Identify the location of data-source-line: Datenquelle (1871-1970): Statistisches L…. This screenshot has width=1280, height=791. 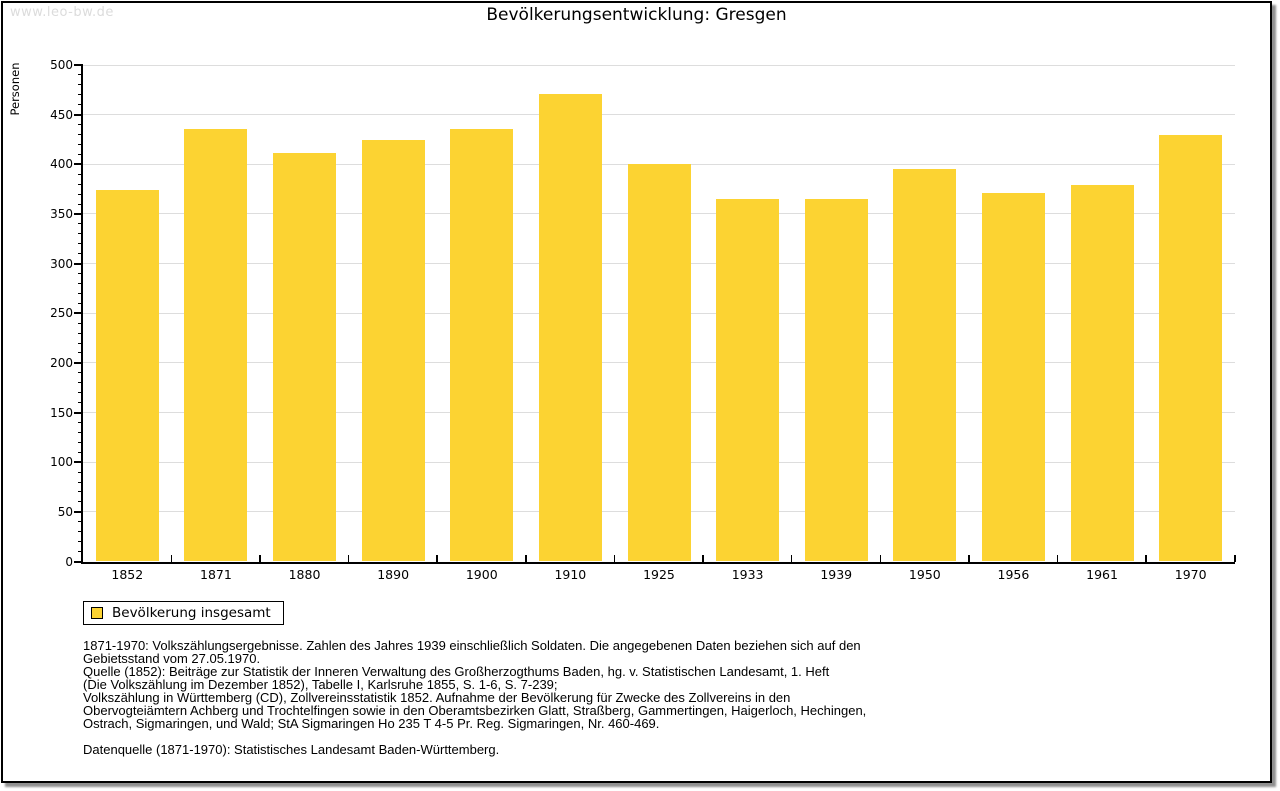
(291, 749).